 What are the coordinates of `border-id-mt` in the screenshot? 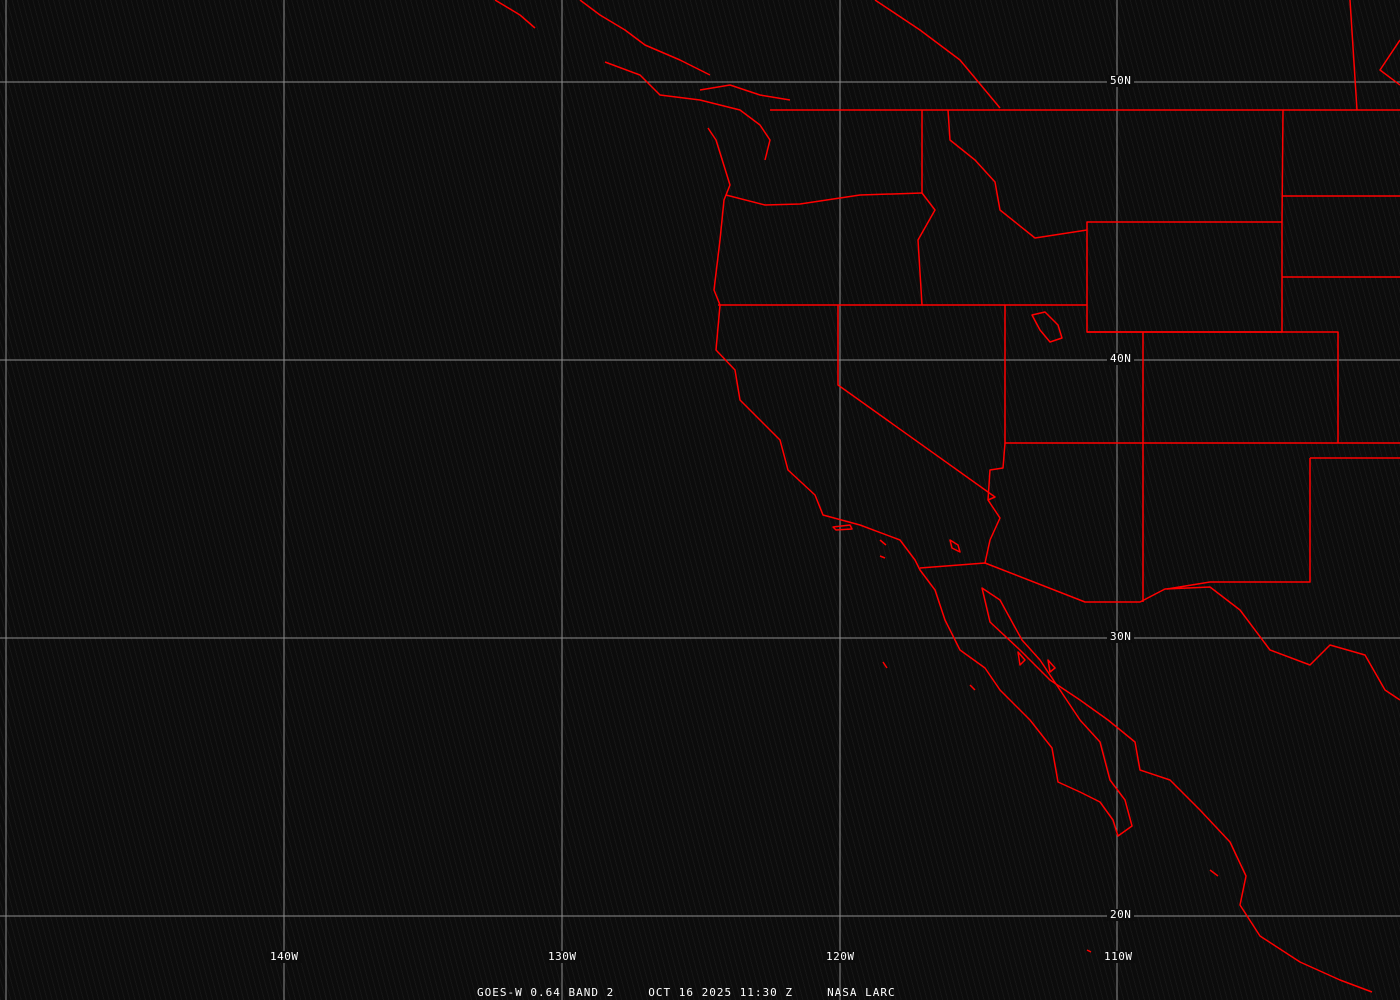 It's located at (1017, 174).